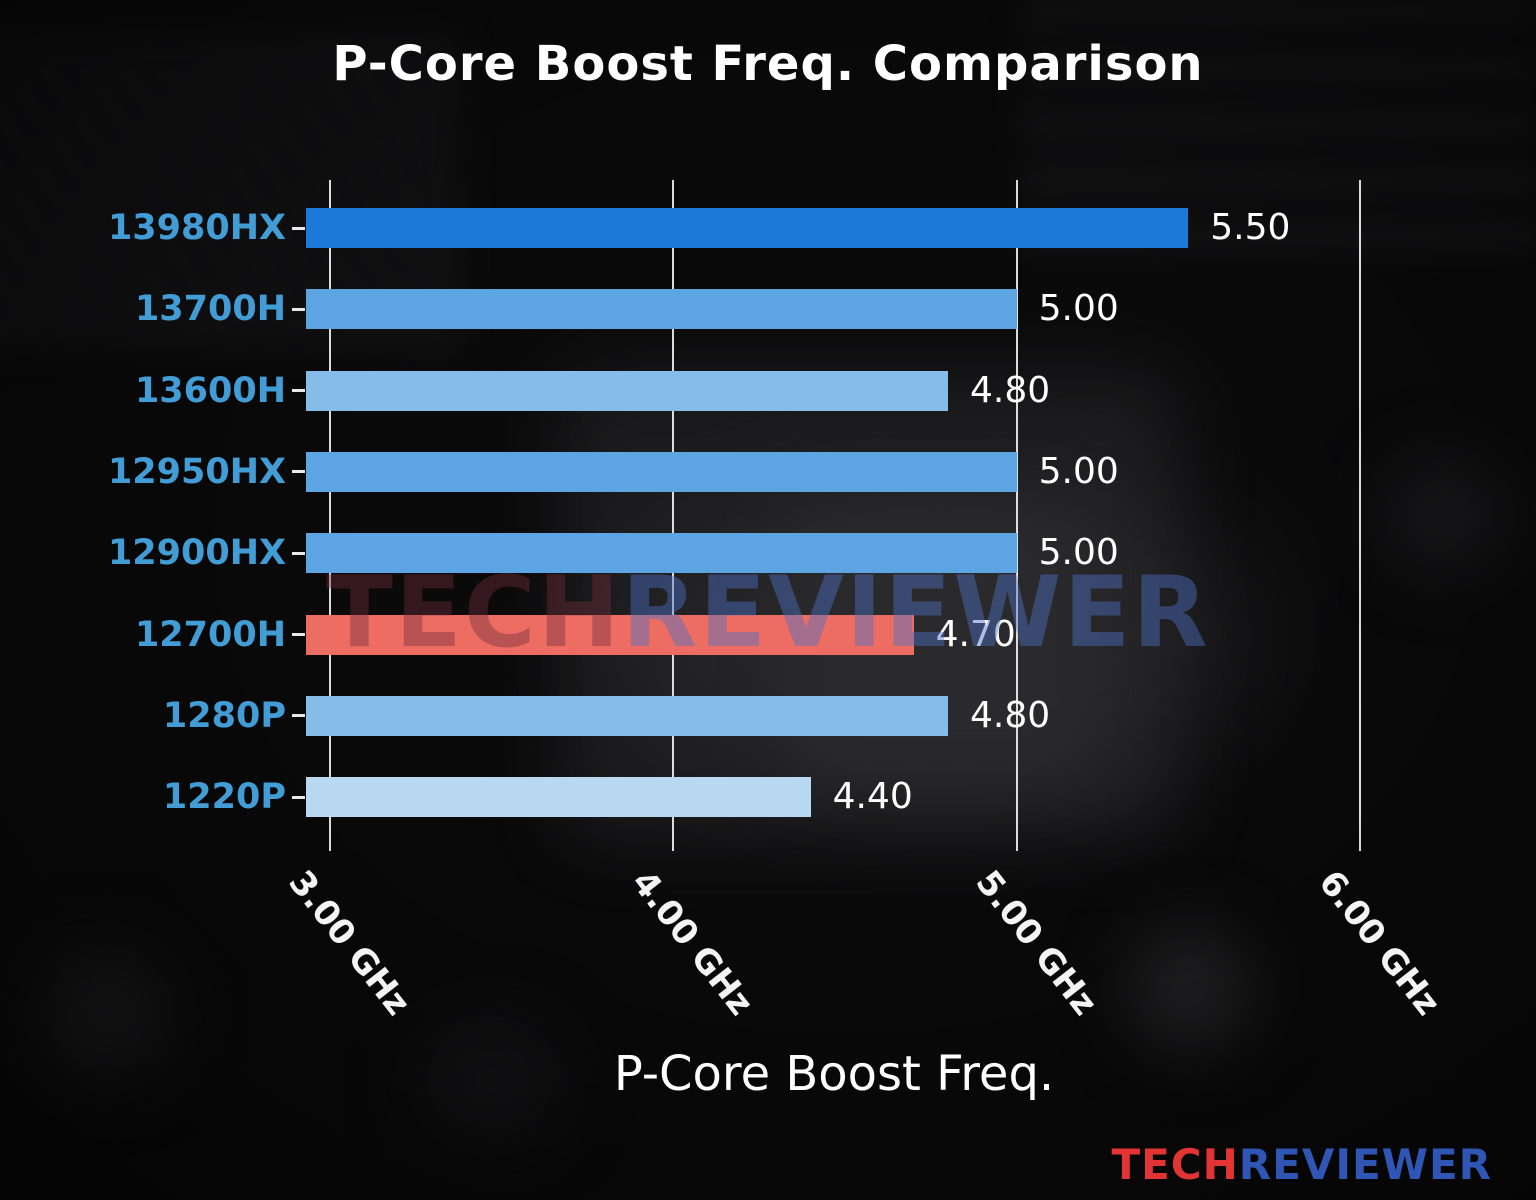  I want to click on y-axis-label: 13600H, so click(210, 390).